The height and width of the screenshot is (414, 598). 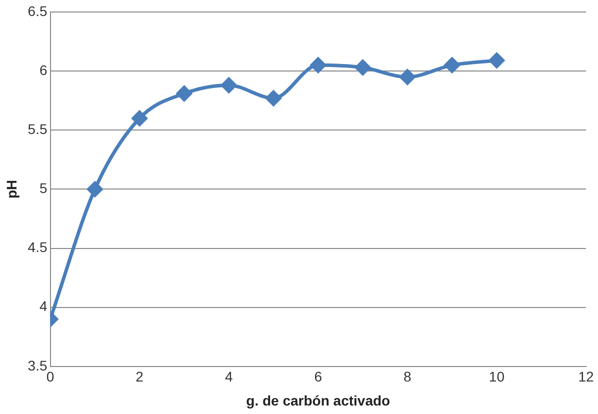 What do you see at coordinates (318, 400) in the screenshot?
I see `x-axis-title: g. de carbón activado` at bounding box center [318, 400].